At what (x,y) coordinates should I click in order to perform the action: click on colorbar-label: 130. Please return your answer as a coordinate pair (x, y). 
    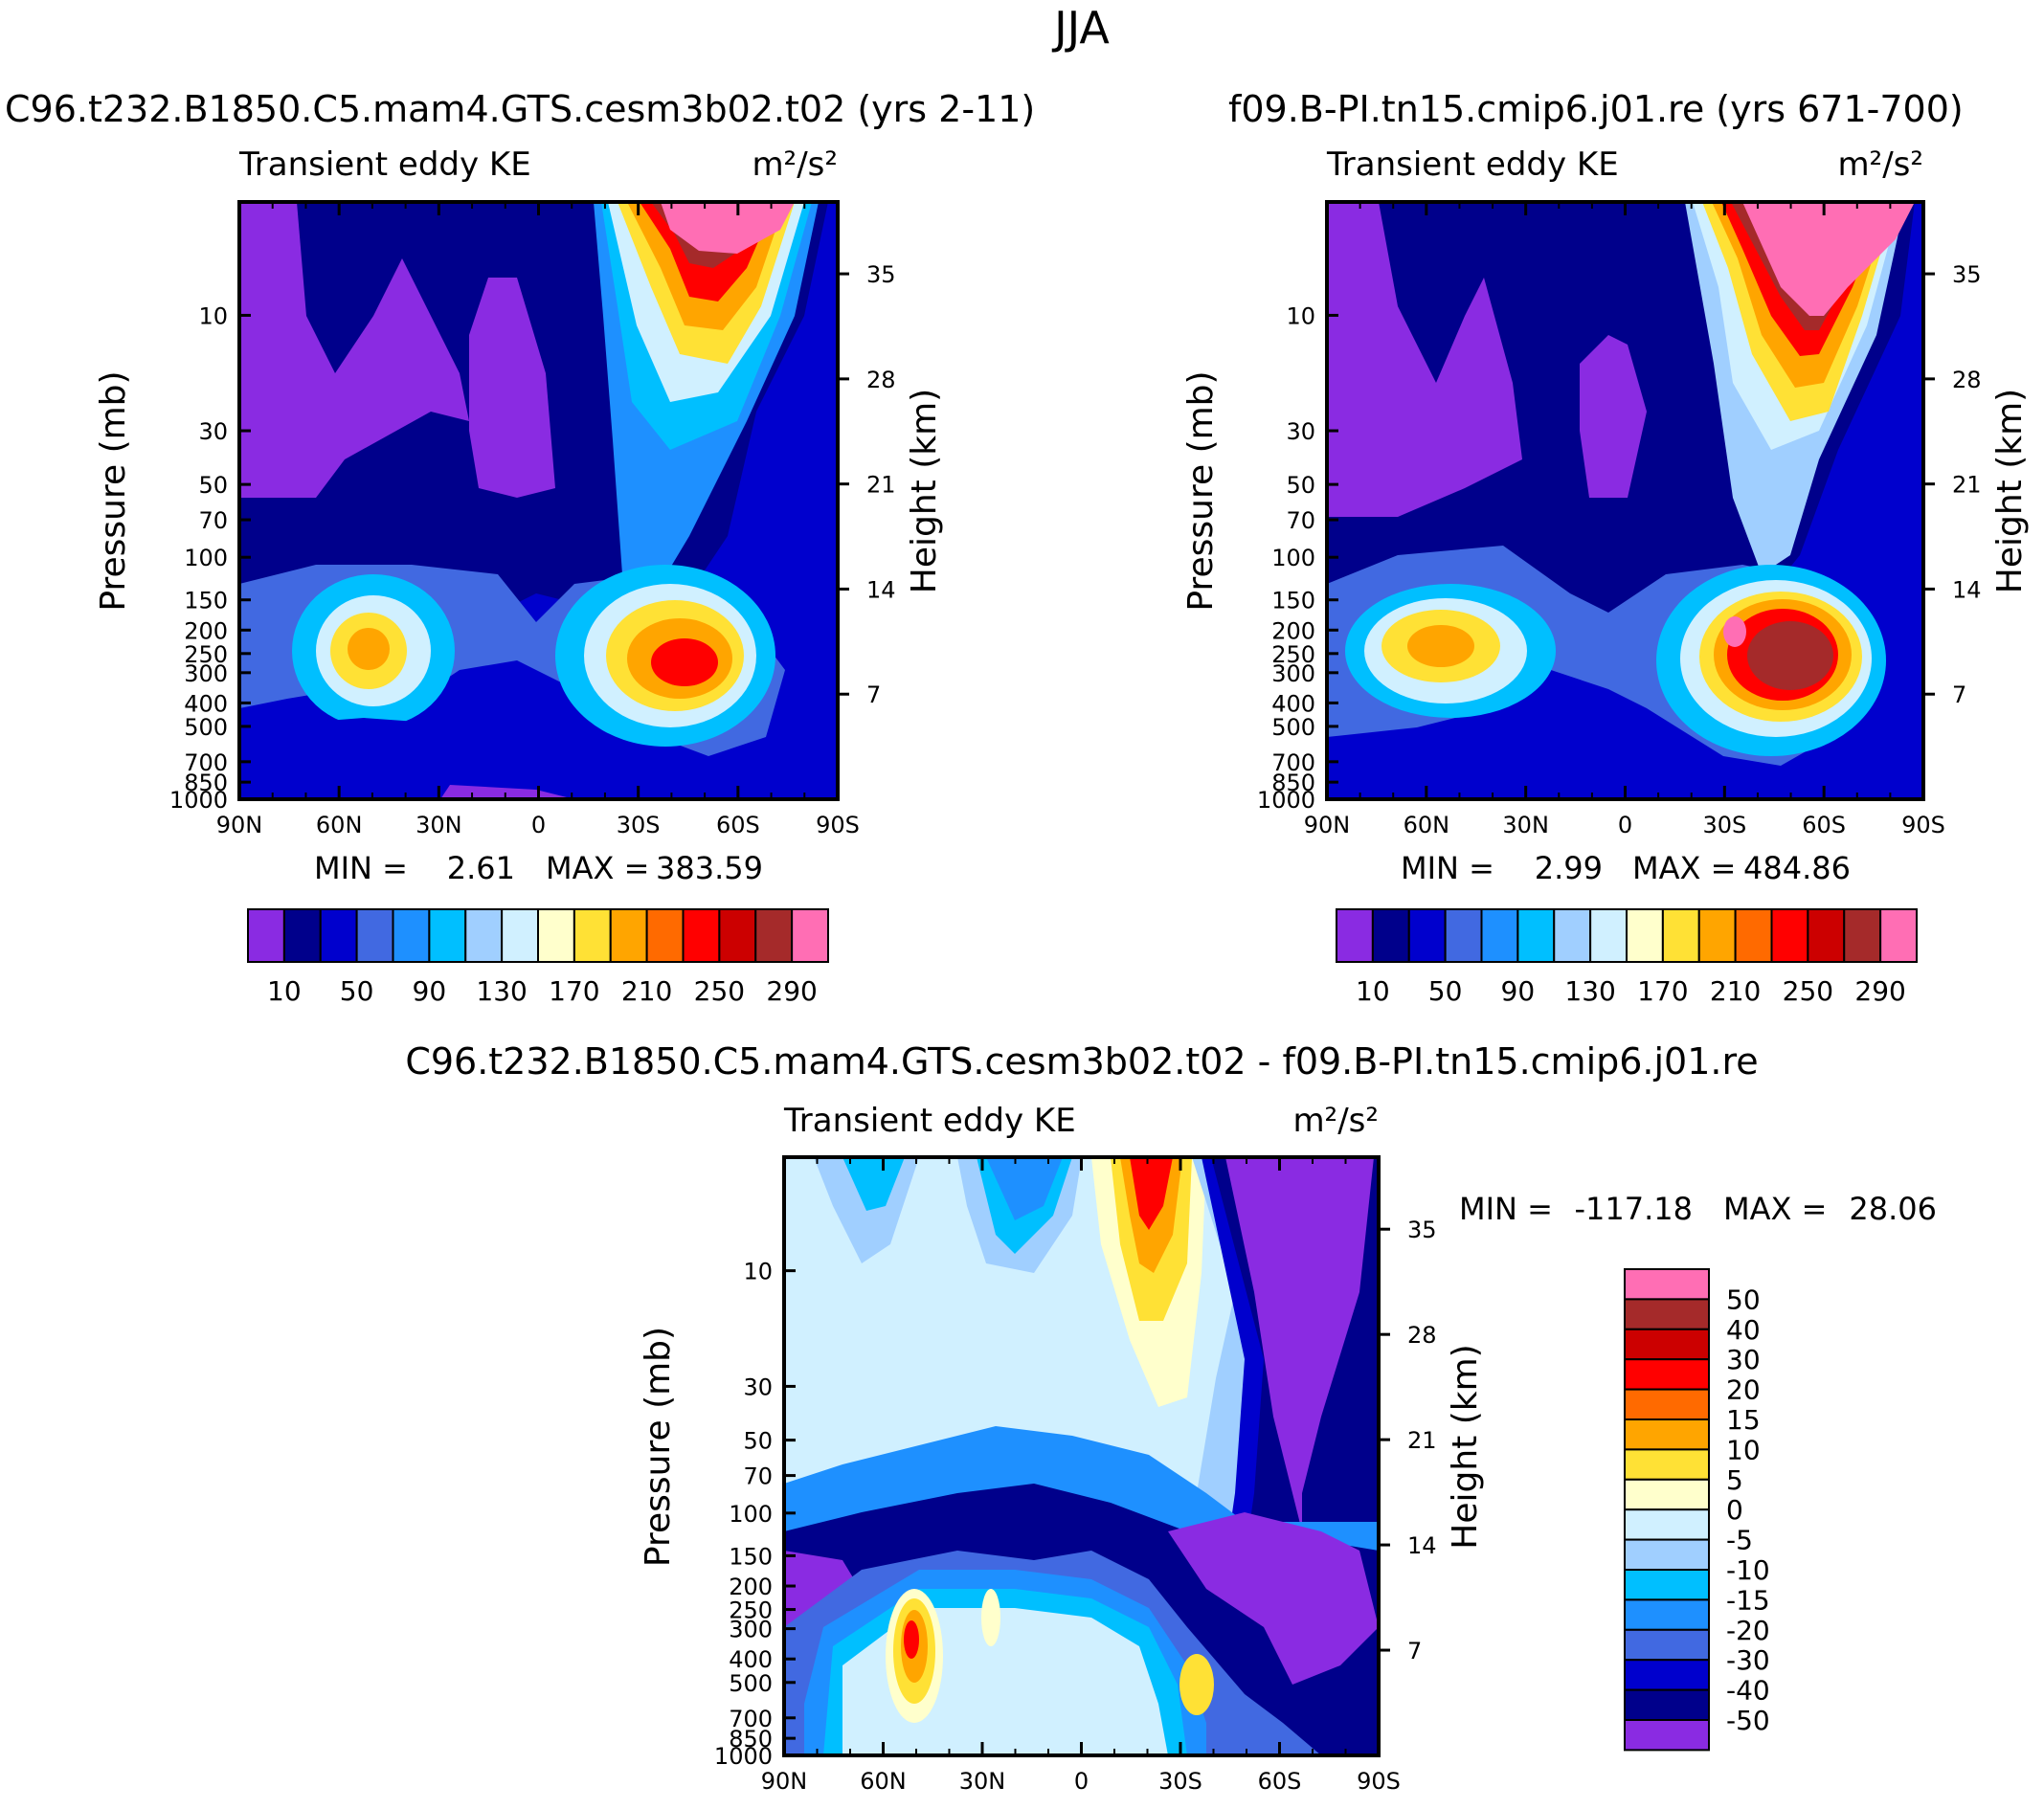
    Looking at the image, I should click on (501, 991).